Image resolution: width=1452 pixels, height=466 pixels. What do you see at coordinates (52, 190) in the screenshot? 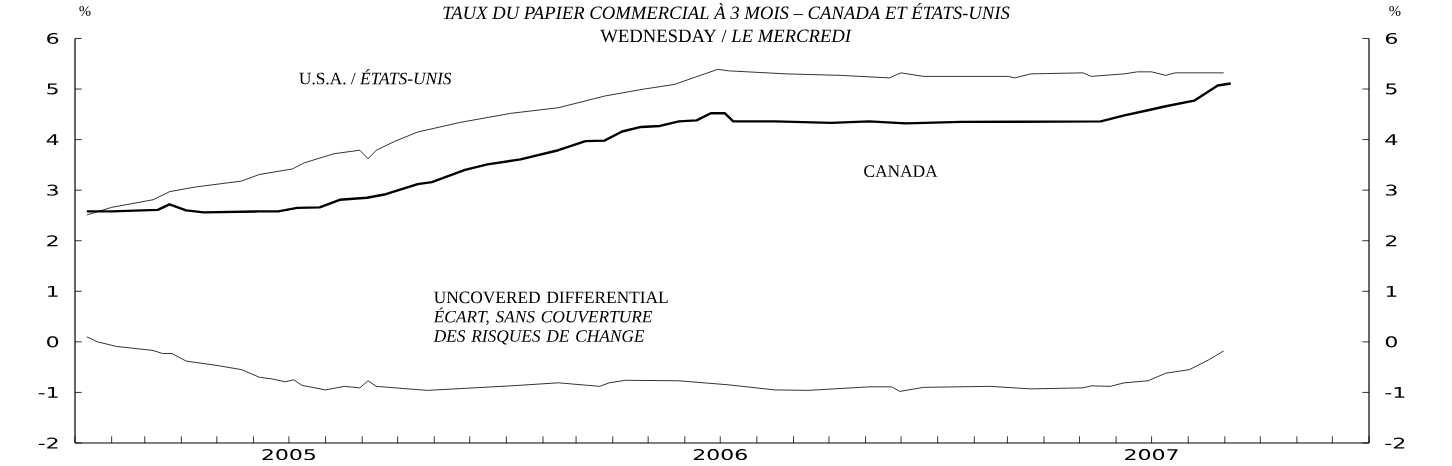
I see `y-tick-label: 3` at bounding box center [52, 190].